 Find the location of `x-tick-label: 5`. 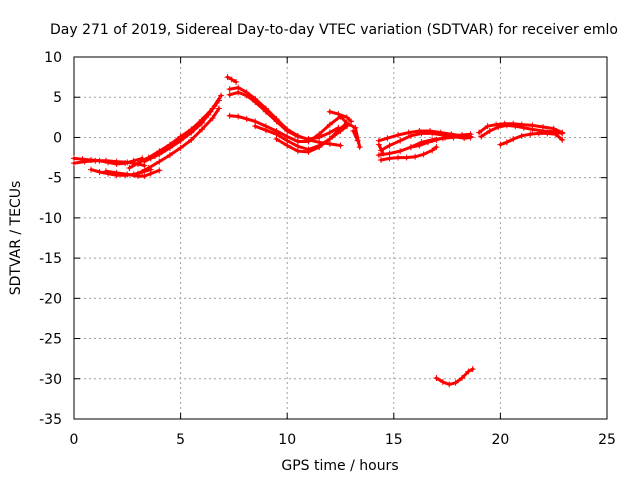

x-tick-label: 5 is located at coordinates (180, 440).